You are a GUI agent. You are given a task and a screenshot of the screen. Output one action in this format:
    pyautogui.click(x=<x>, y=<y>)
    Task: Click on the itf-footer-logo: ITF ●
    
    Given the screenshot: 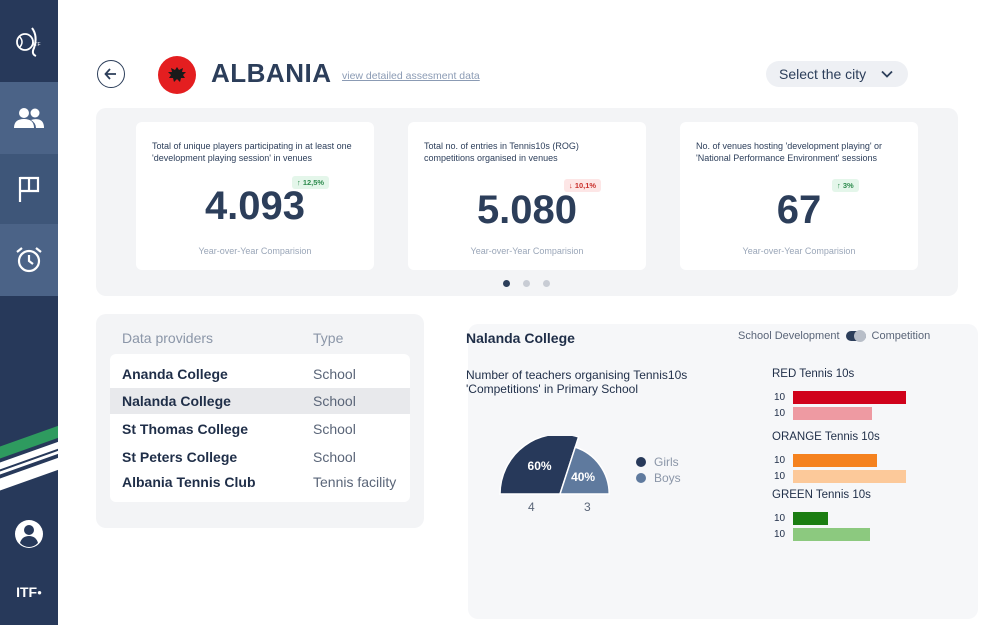 What is the action you would take?
    pyautogui.click(x=29, y=592)
    